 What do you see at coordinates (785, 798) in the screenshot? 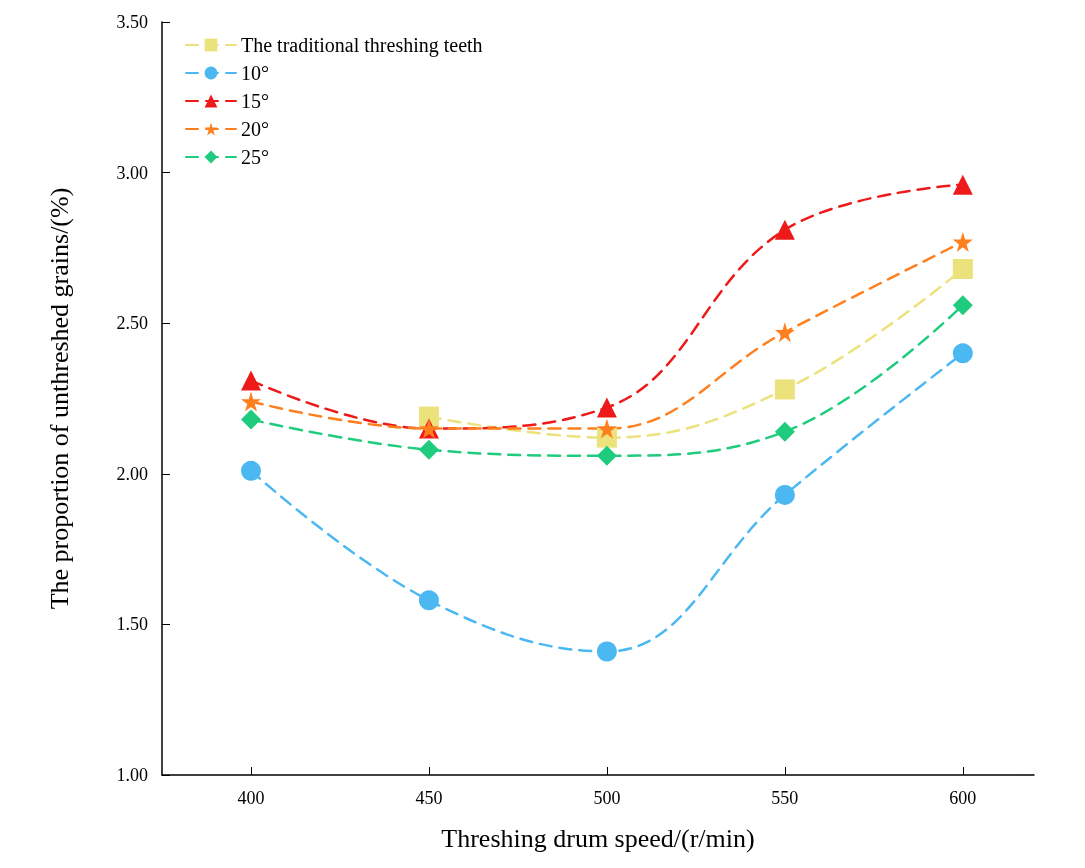
I see `x-tick-label: 550` at bounding box center [785, 798].